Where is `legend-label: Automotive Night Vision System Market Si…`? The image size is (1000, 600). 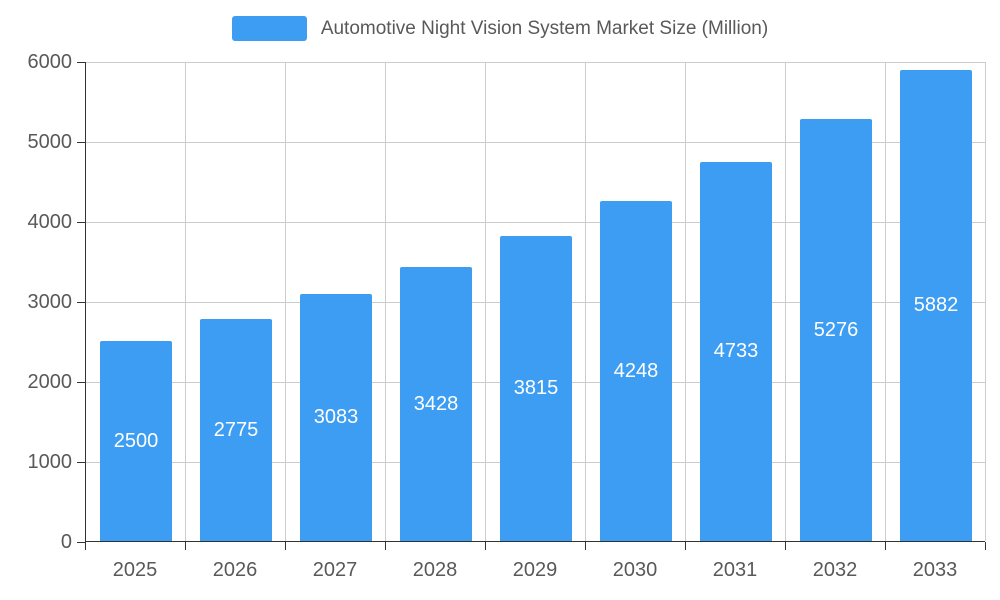
legend-label: Automotive Night Vision System Market Si… is located at coordinates (544, 28).